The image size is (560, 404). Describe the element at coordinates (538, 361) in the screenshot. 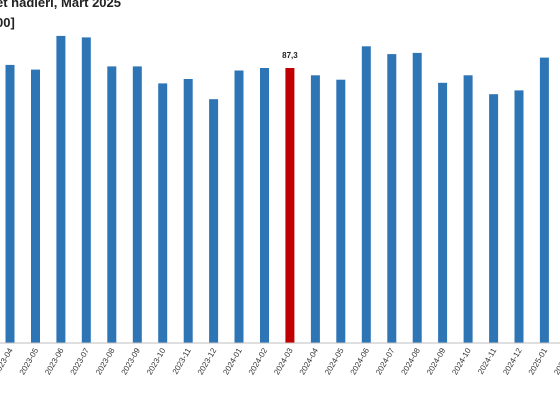

I see `x-tick-label: 2025-01` at that location.